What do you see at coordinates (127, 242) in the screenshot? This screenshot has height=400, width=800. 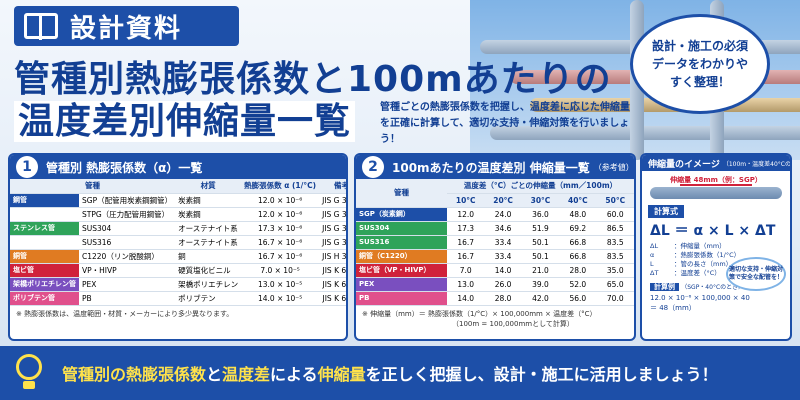 I see `pipe-name: SUS316` at bounding box center [127, 242].